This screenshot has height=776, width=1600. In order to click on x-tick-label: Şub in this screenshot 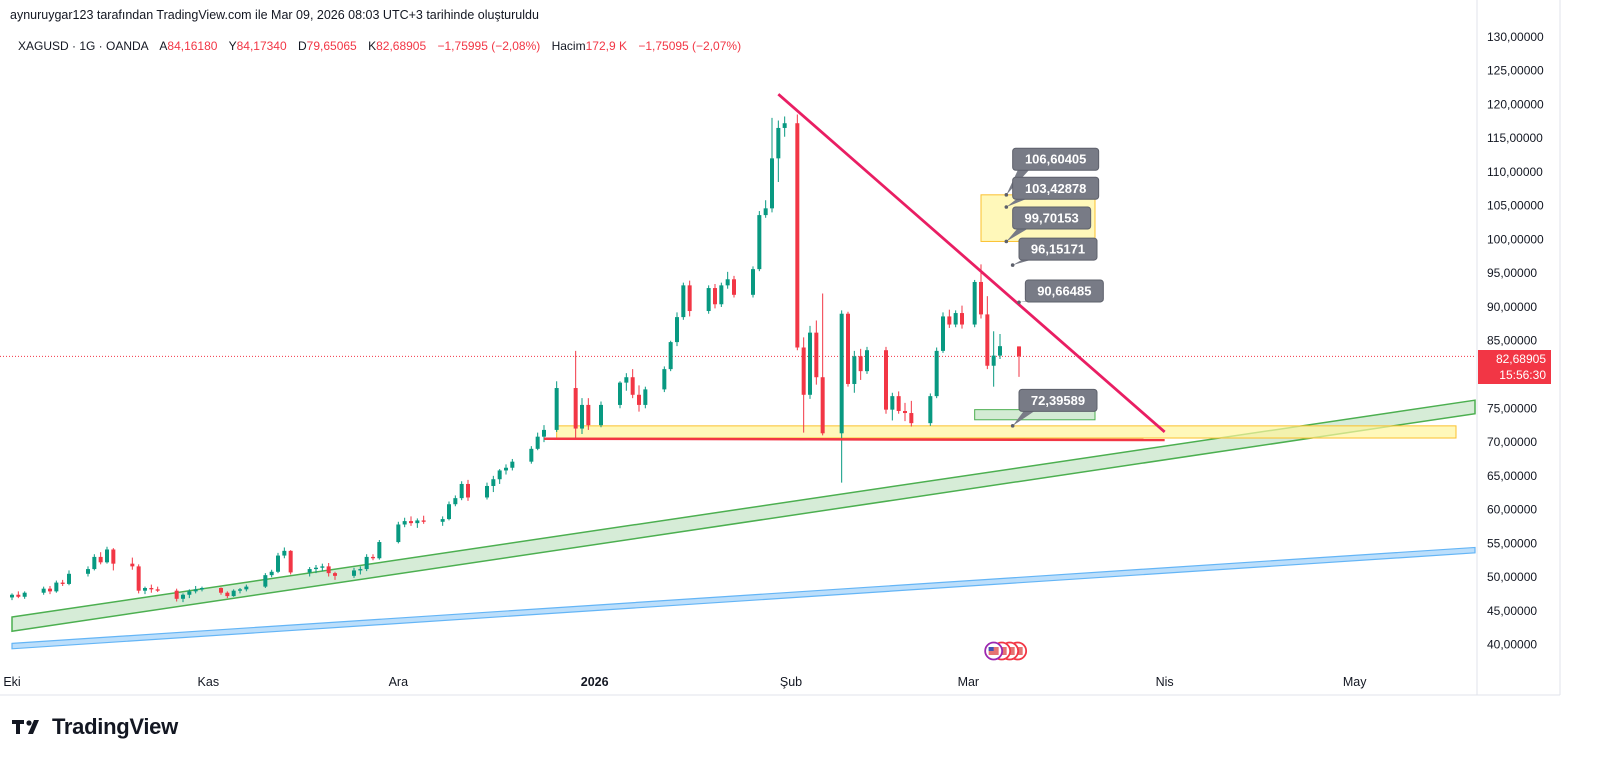, I will do `click(791, 682)`.